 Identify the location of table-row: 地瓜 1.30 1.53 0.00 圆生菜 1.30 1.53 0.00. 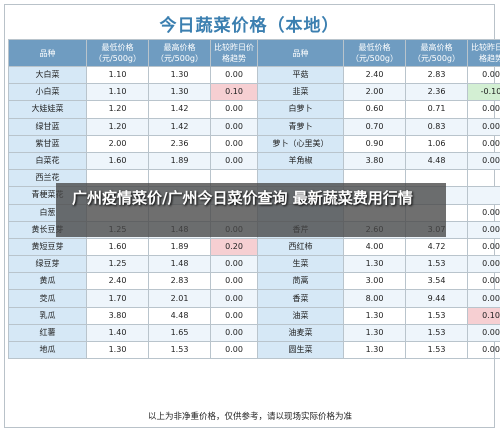
(254, 350).